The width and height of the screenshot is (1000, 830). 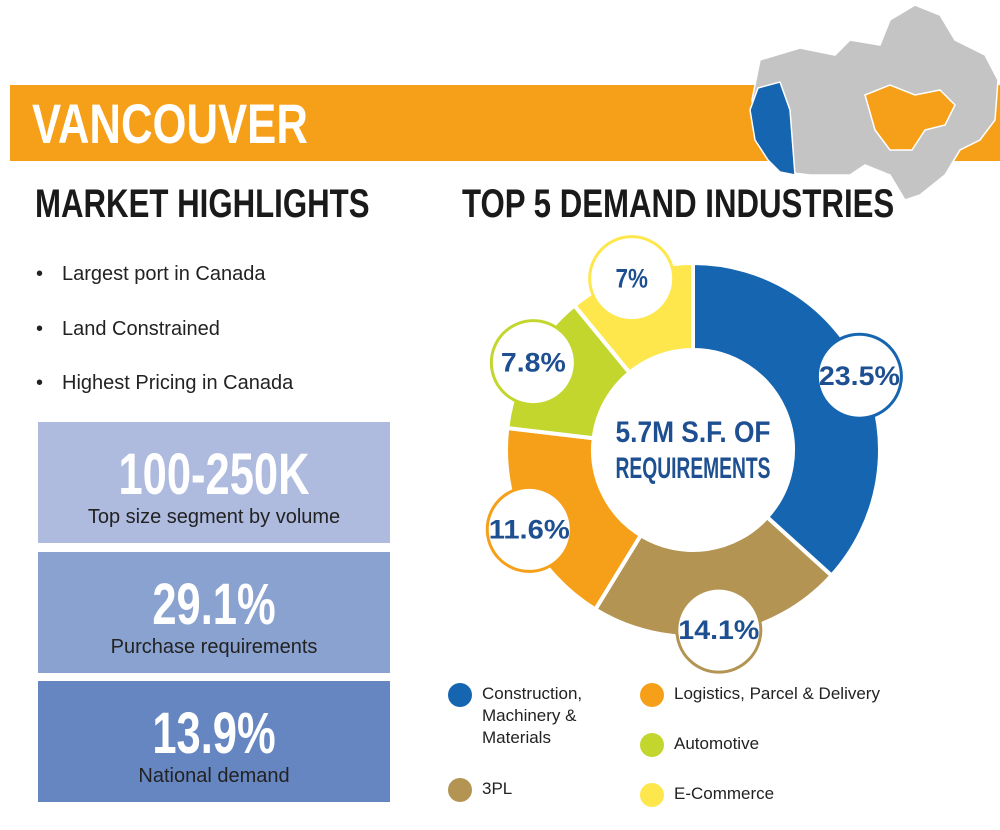 What do you see at coordinates (532, 715) in the screenshot?
I see `legend-label: Construction, Machinery & Materials` at bounding box center [532, 715].